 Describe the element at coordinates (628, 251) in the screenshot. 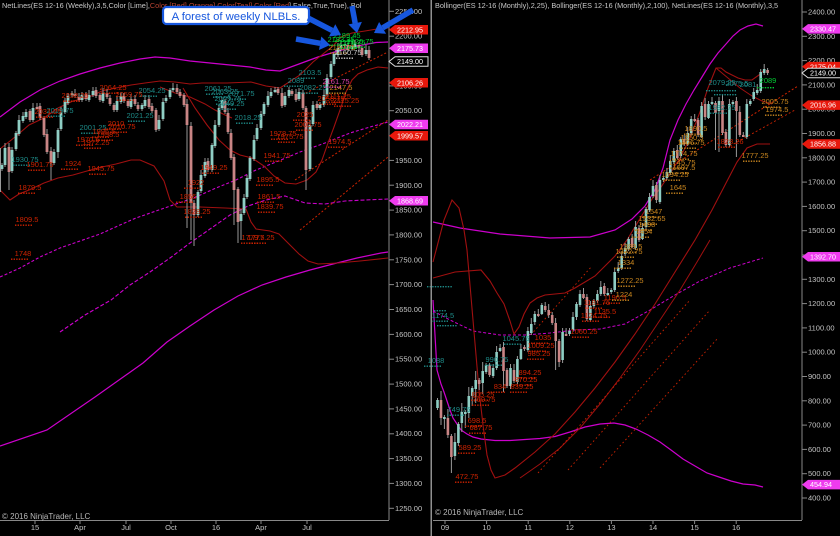

I see `svg-text: 1372.75` at that location.